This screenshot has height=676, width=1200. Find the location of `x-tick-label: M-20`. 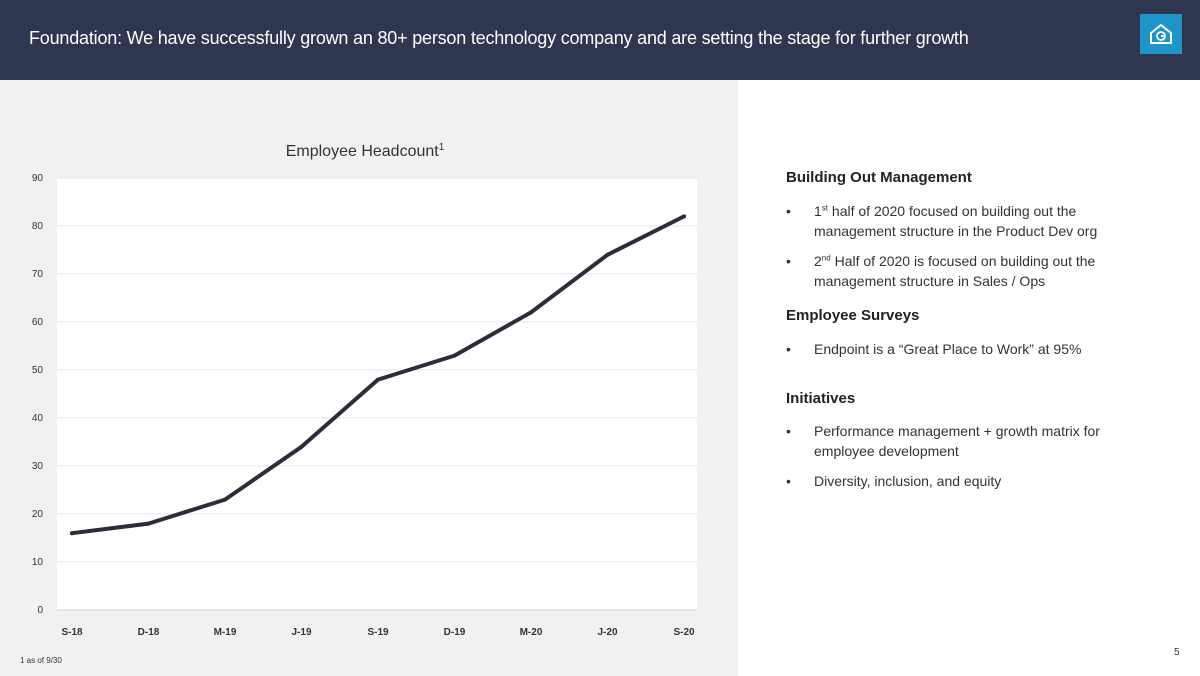

x-tick-label: M-20 is located at coordinates (531, 632).